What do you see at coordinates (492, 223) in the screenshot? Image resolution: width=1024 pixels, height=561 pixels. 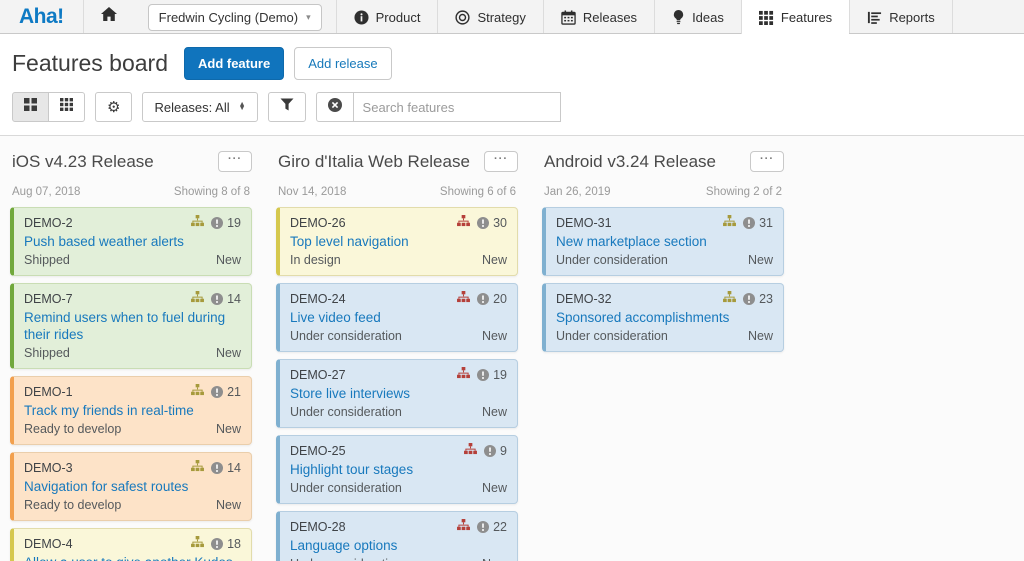 I see `feature-score: 30` at bounding box center [492, 223].